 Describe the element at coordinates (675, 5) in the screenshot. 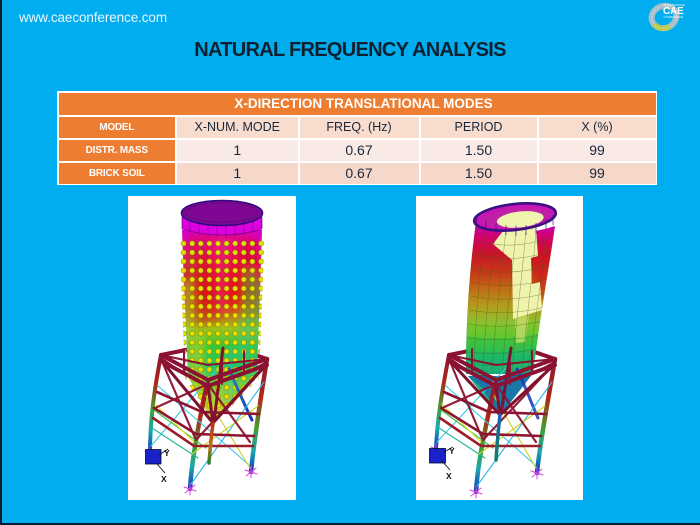

I see `svg-text: INTERNATIONAL` at that location.